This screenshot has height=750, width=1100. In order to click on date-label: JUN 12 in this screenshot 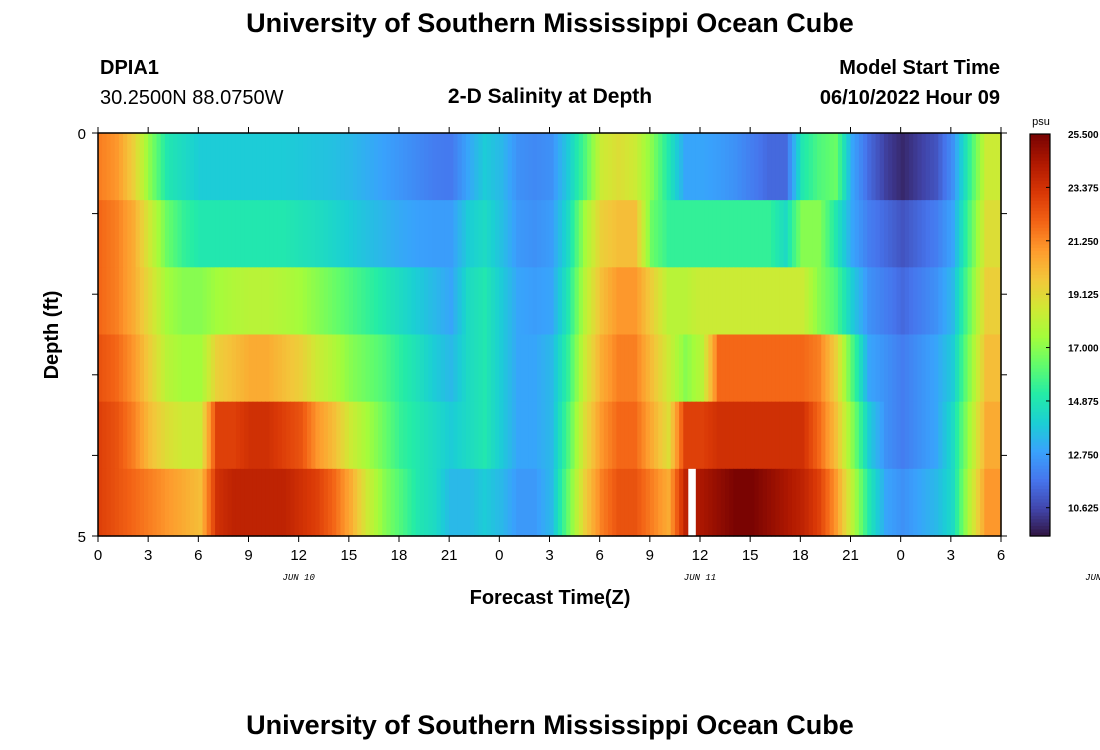, I will do `click(1092, 578)`.